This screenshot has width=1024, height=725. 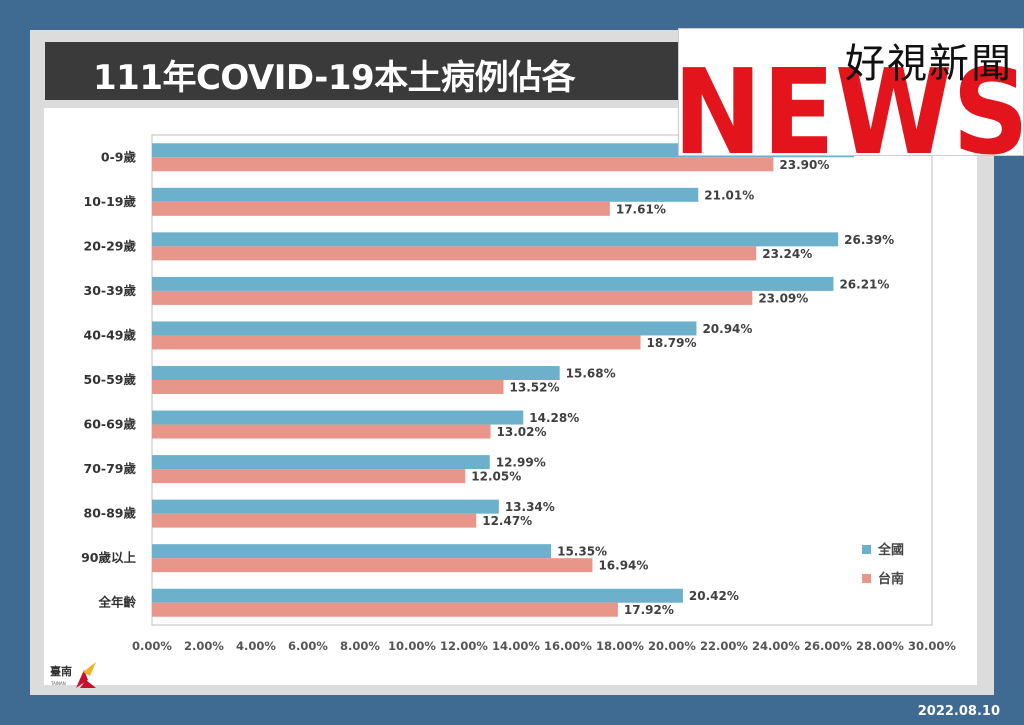 I want to click on data-label-tainan: 16.94%, so click(x=623, y=566).